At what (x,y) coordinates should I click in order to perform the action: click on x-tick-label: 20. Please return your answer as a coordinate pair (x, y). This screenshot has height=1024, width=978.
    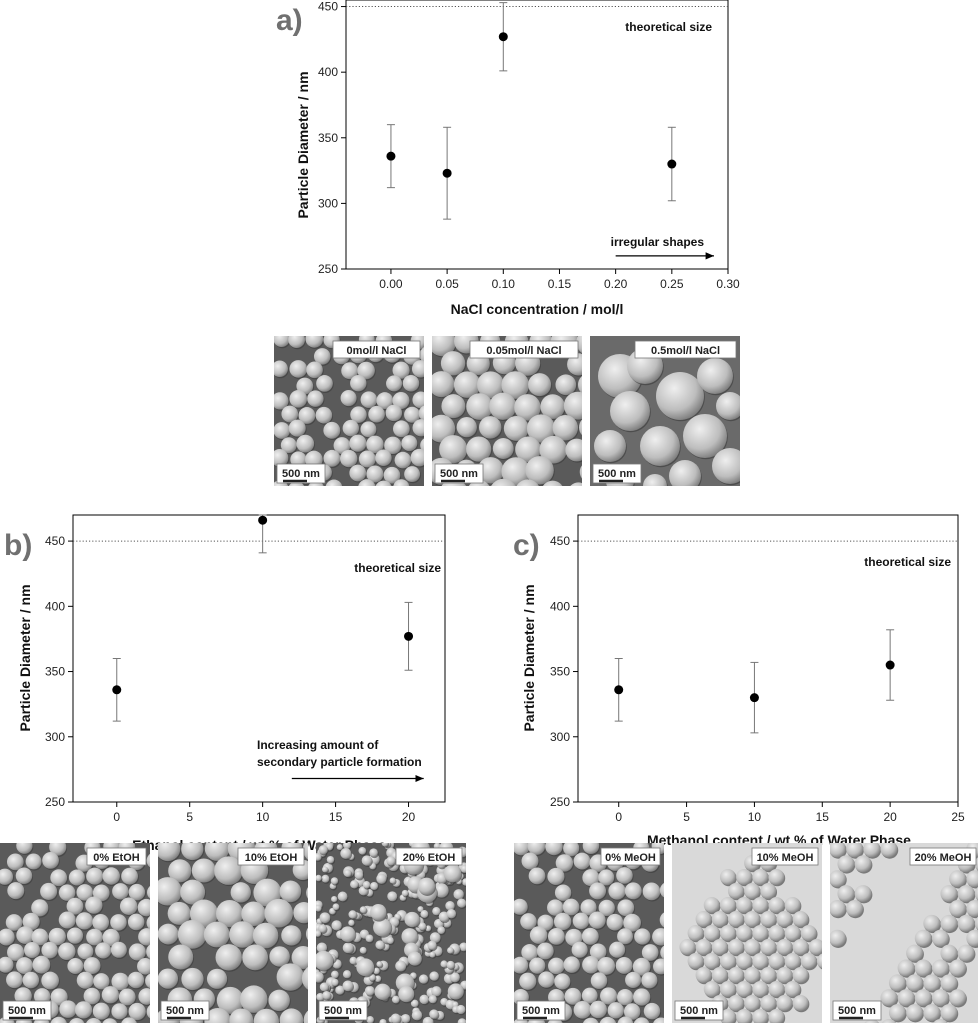
    Looking at the image, I should click on (890, 817).